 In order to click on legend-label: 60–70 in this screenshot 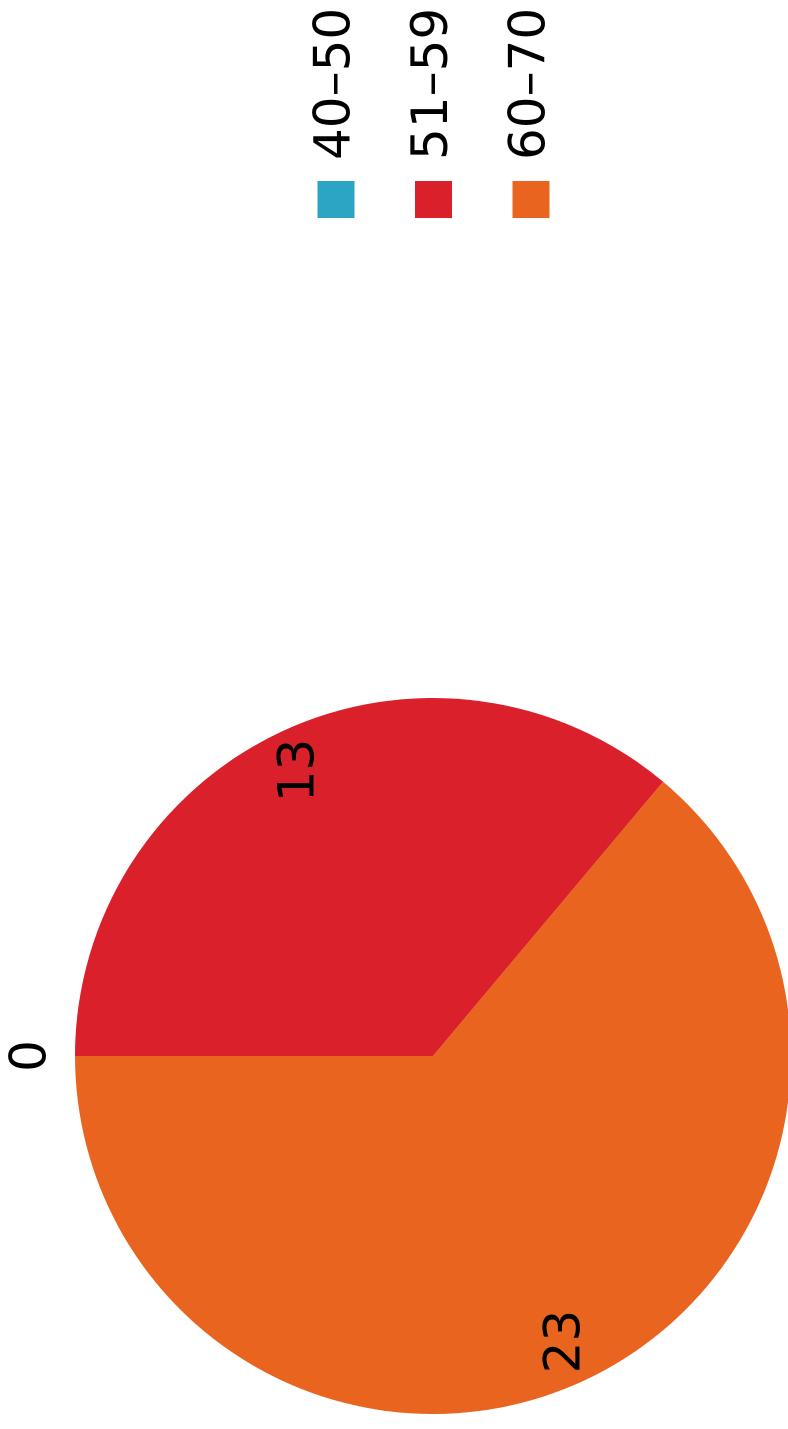, I will do `click(528, 84)`.